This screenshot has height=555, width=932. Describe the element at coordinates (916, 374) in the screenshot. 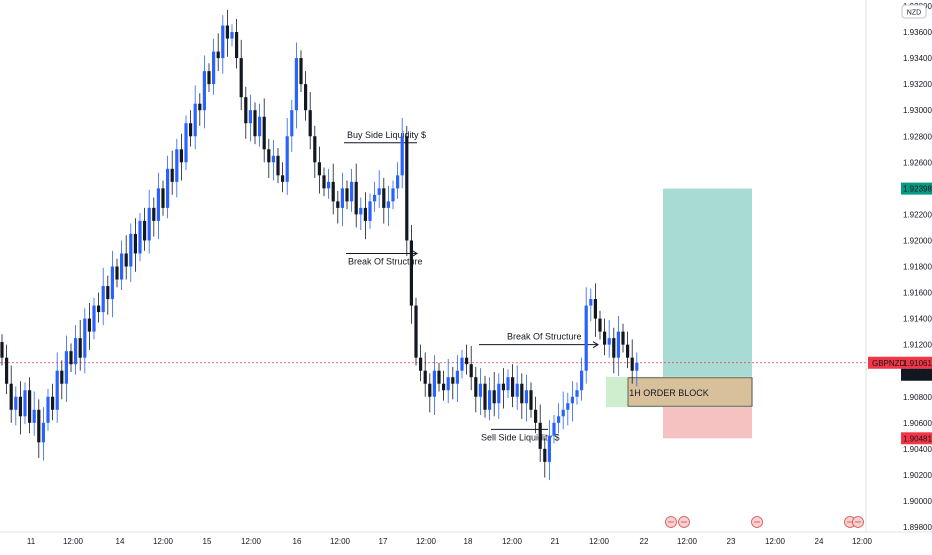

I see `entry-price-tag` at that location.